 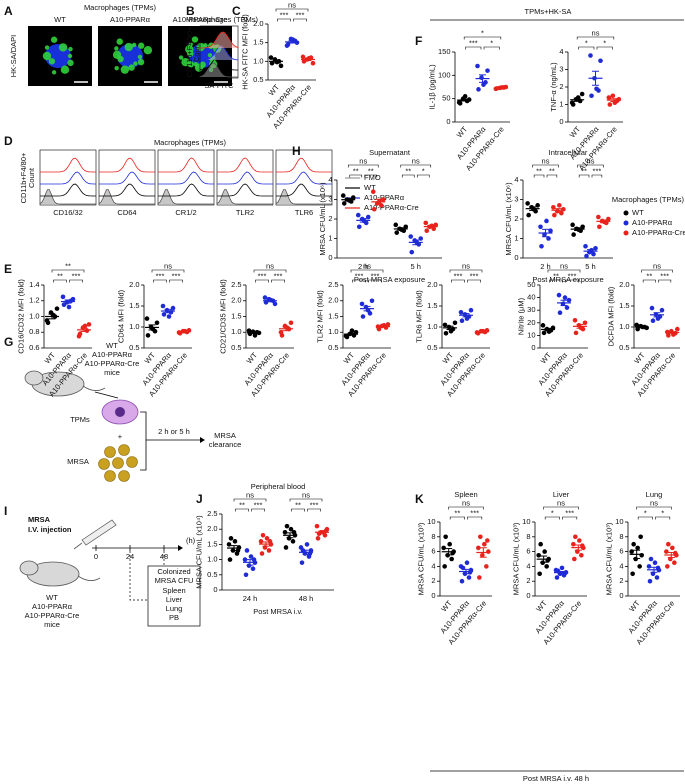 I want to click on box-title: Colonized, so click(x=173, y=571).